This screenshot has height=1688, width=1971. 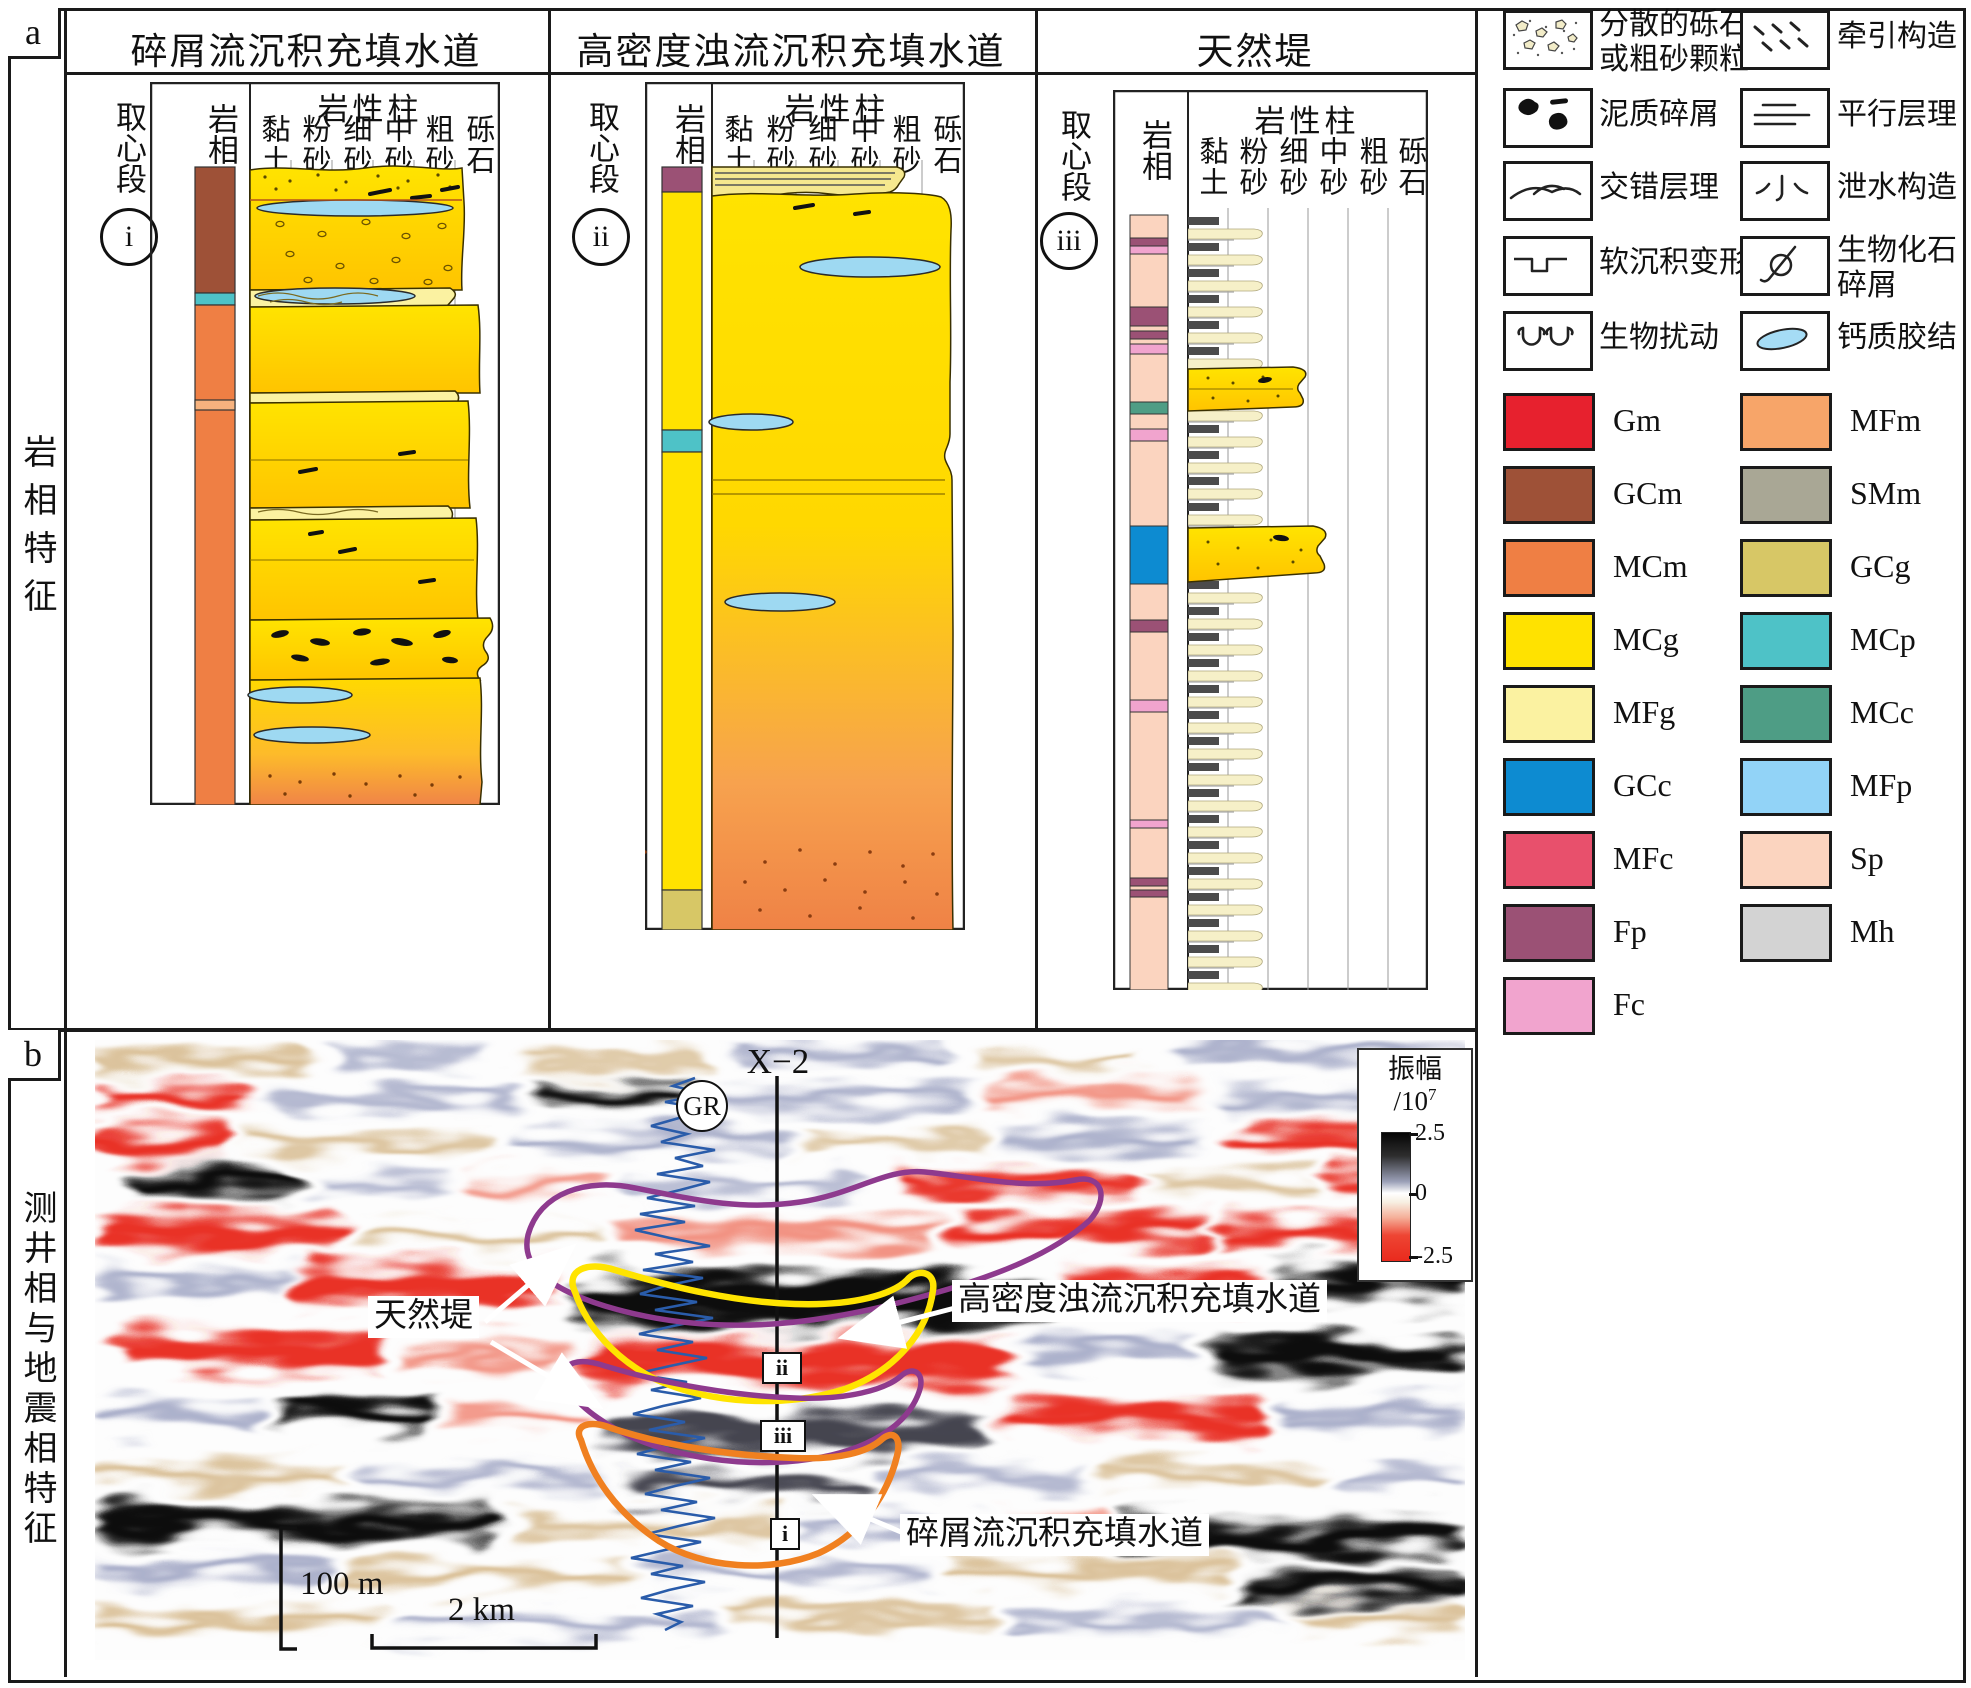 What do you see at coordinates (34, 33) in the screenshot?
I see `panel-a-letter: a` at bounding box center [34, 33].